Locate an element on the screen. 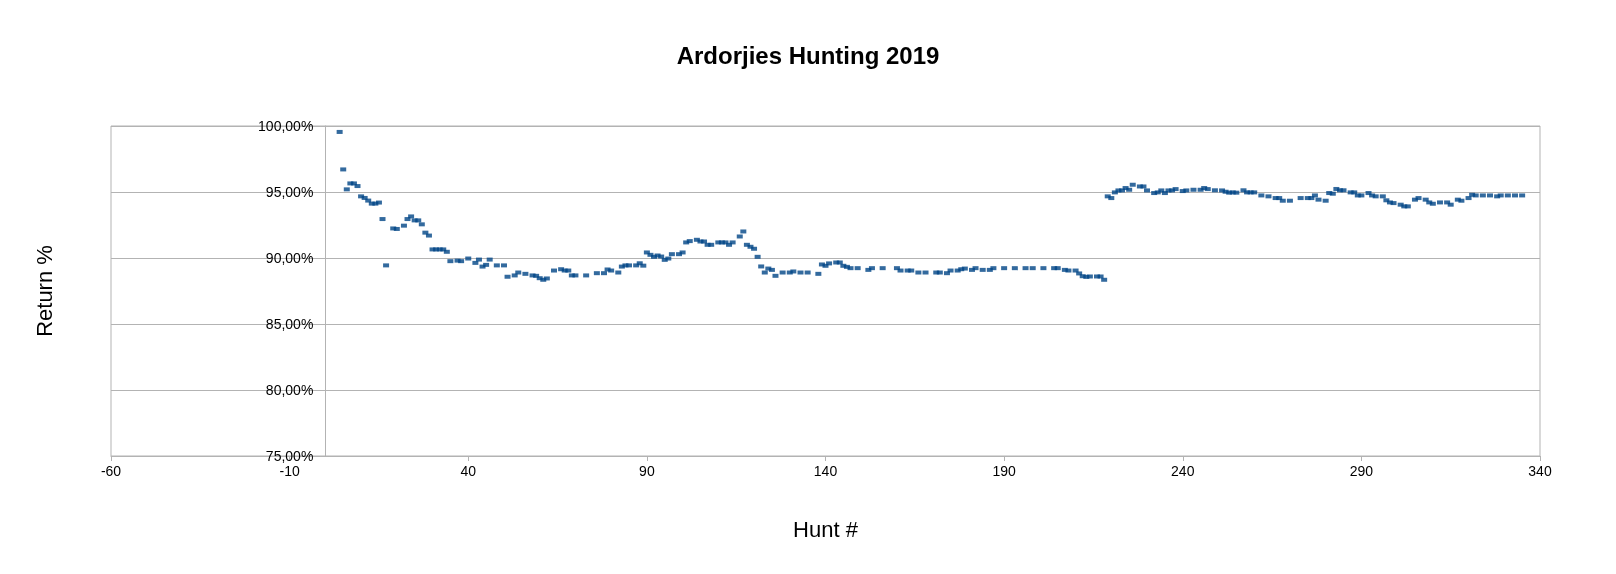 Image resolution: width=1616 pixels, height=574 pixels. x-tick-label: 240 is located at coordinates (1183, 471).